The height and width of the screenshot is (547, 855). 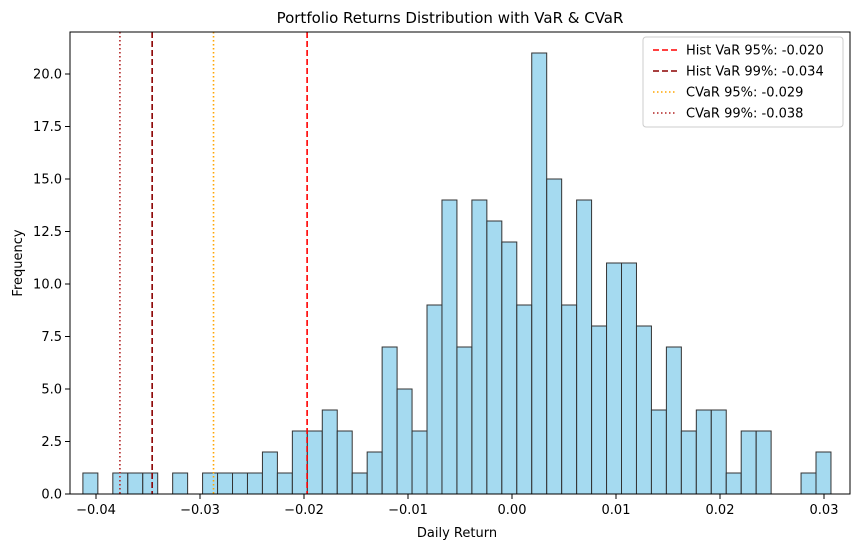 What do you see at coordinates (457, 506) in the screenshot?
I see `x-axis-ticks: −0.04 −0.03 −0.02 −0.01 0.00 0.01 0.02 0.03` at bounding box center [457, 506].